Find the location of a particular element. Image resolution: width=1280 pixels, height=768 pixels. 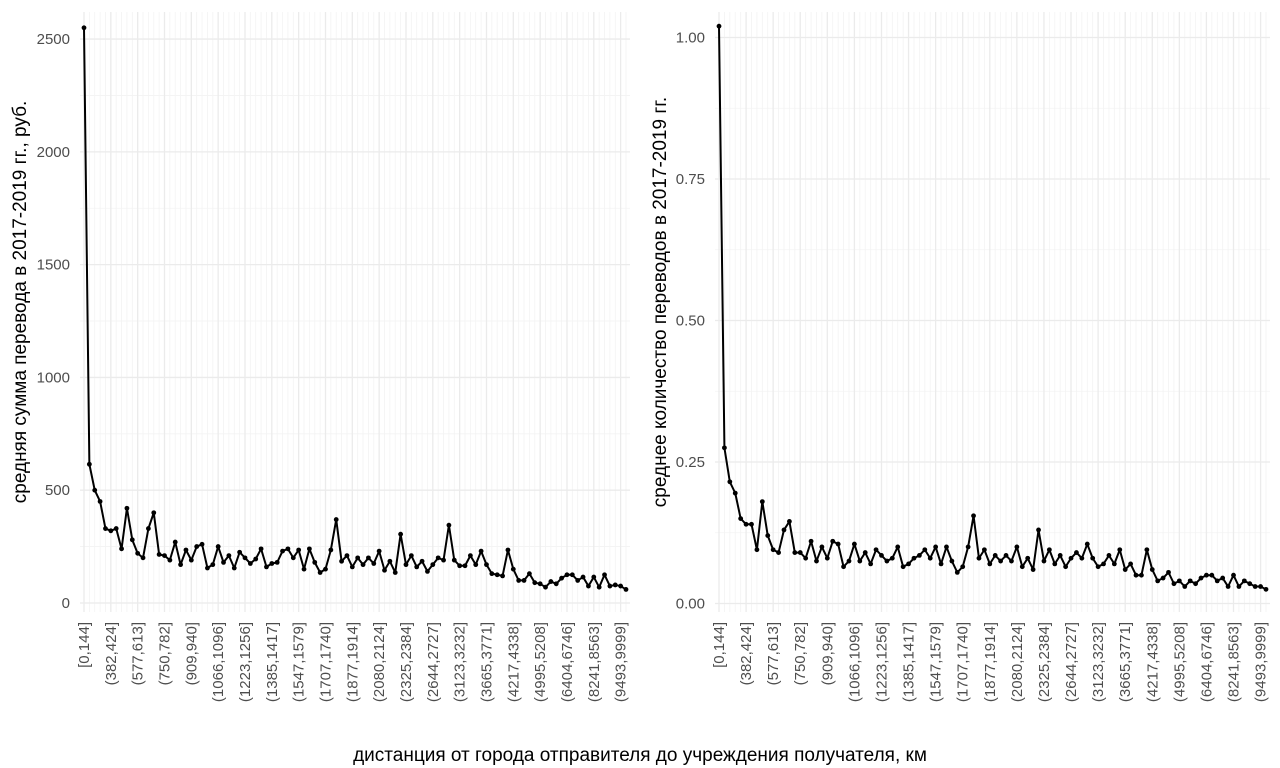

x-tick-label: (9493,9999] is located at coordinates (621, 662).